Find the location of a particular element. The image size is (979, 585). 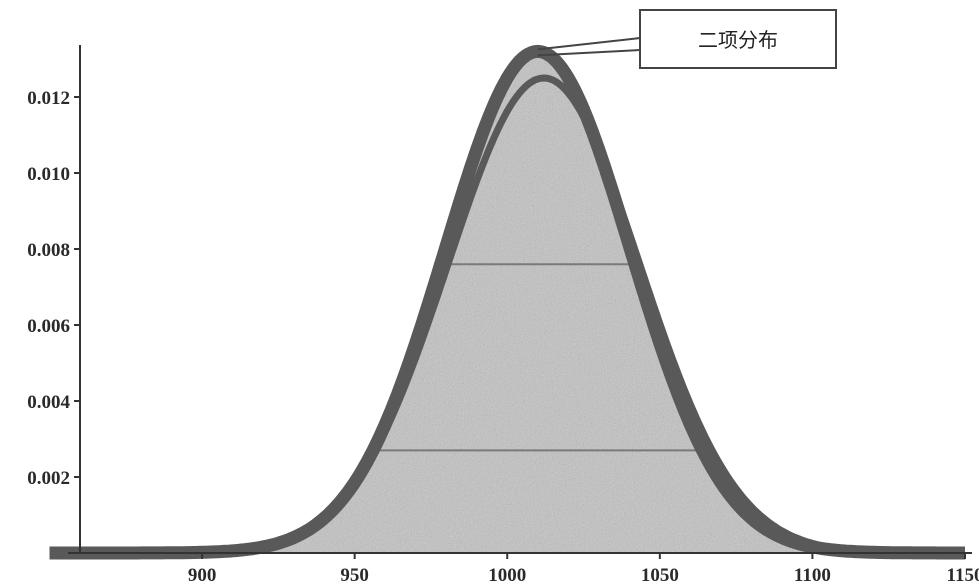

callout-label: 二项分布 is located at coordinates (738, 40).